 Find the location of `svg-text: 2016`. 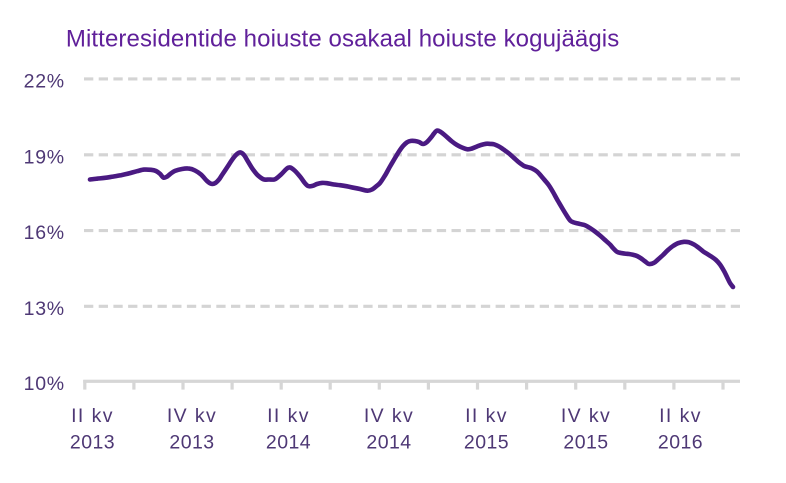

svg-text: 2016 is located at coordinates (680, 442).